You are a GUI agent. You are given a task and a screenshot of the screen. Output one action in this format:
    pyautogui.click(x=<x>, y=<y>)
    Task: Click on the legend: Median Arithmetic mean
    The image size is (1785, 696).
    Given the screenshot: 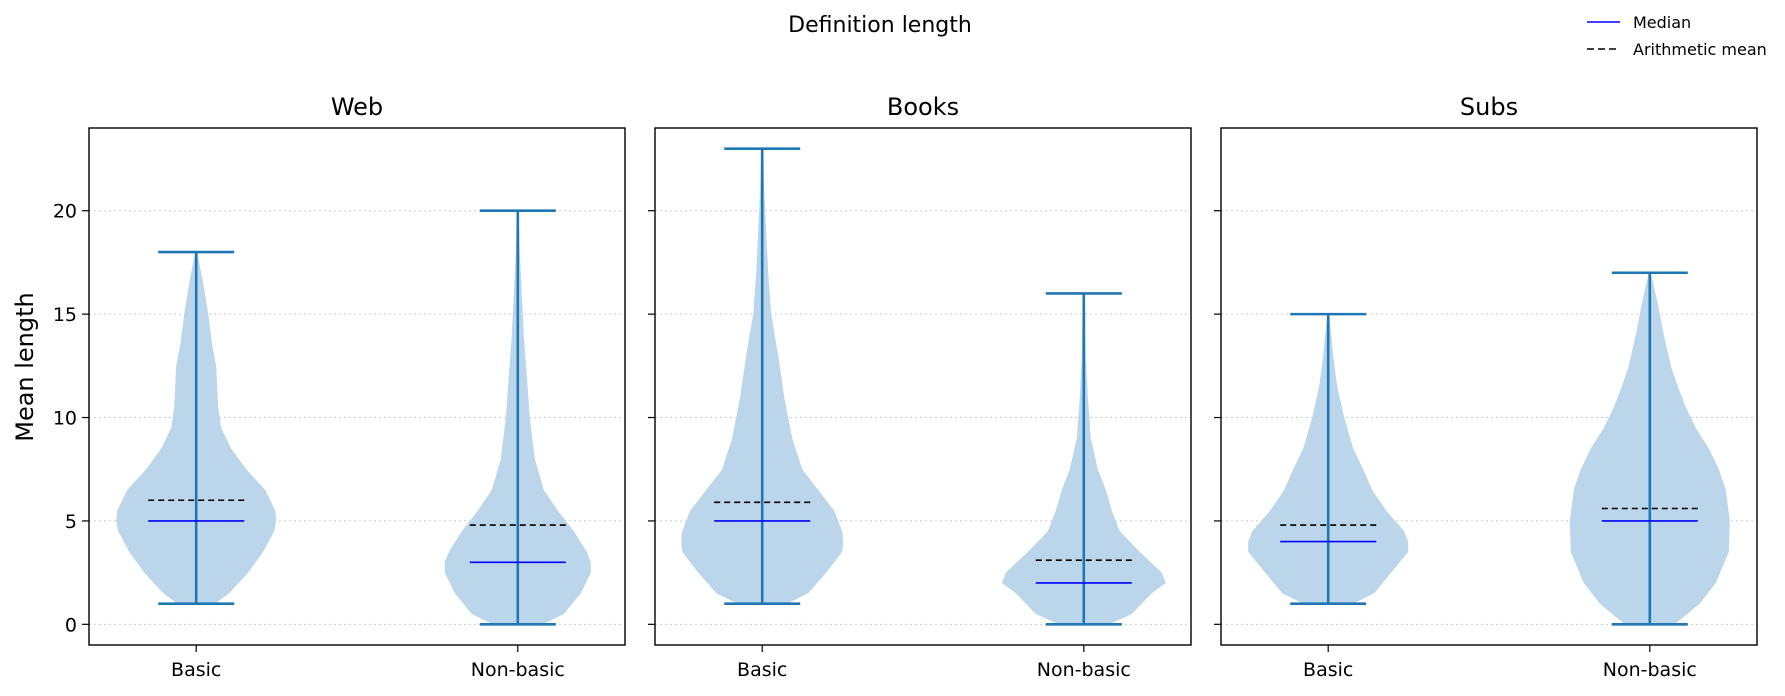 What is the action you would take?
    pyautogui.click(x=1677, y=36)
    